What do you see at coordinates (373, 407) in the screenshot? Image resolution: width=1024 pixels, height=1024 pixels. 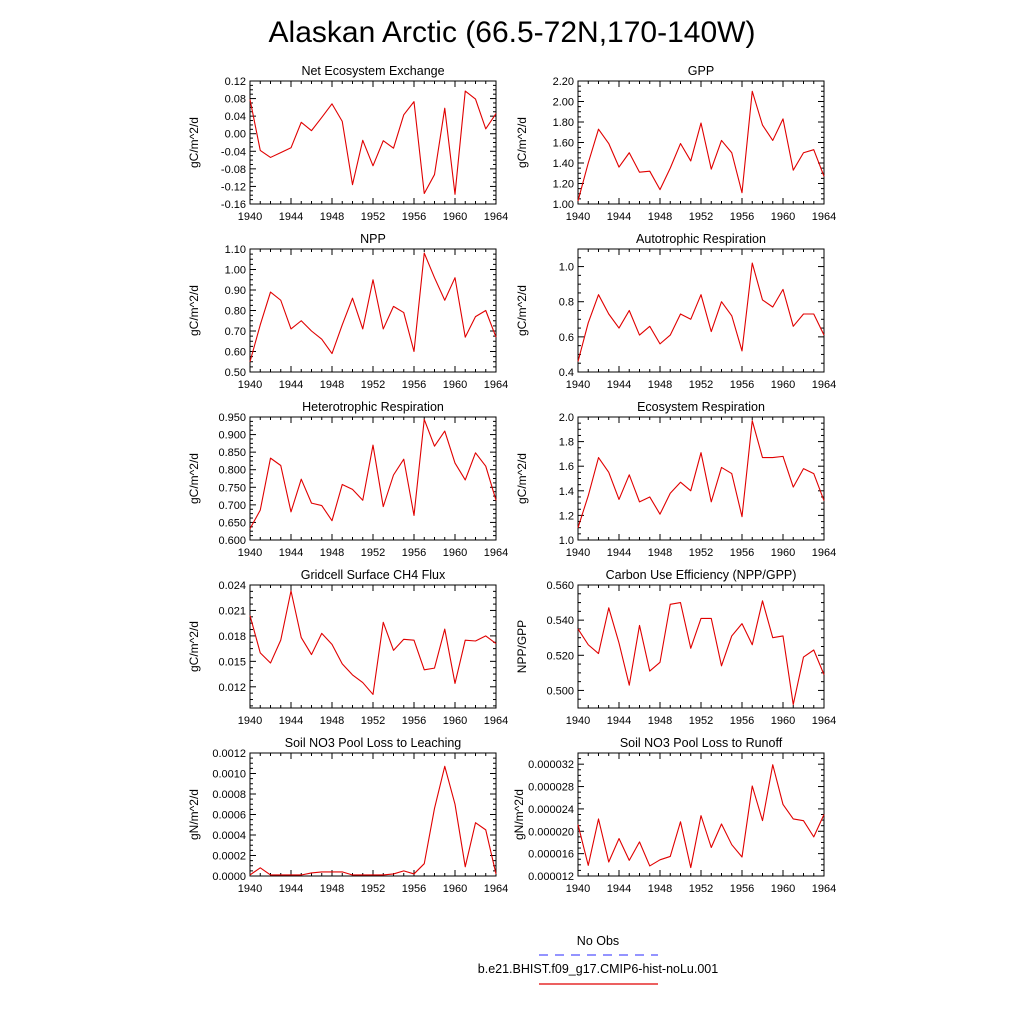 I see `panel-title: Heterotrophic Respiration` at bounding box center [373, 407].